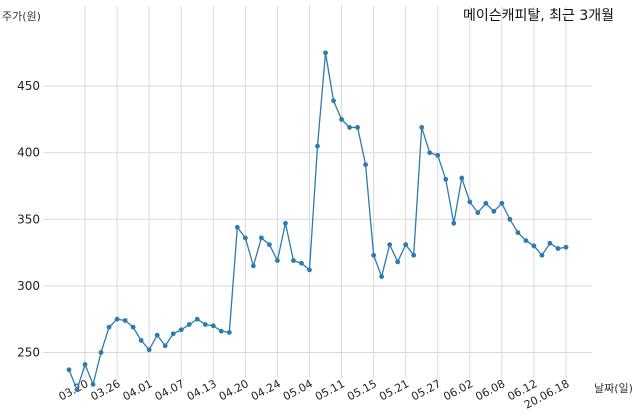 The height and width of the screenshot is (419, 640). Describe the element at coordinates (28, 286) in the screenshot. I see `y-tick-label: 300` at that location.